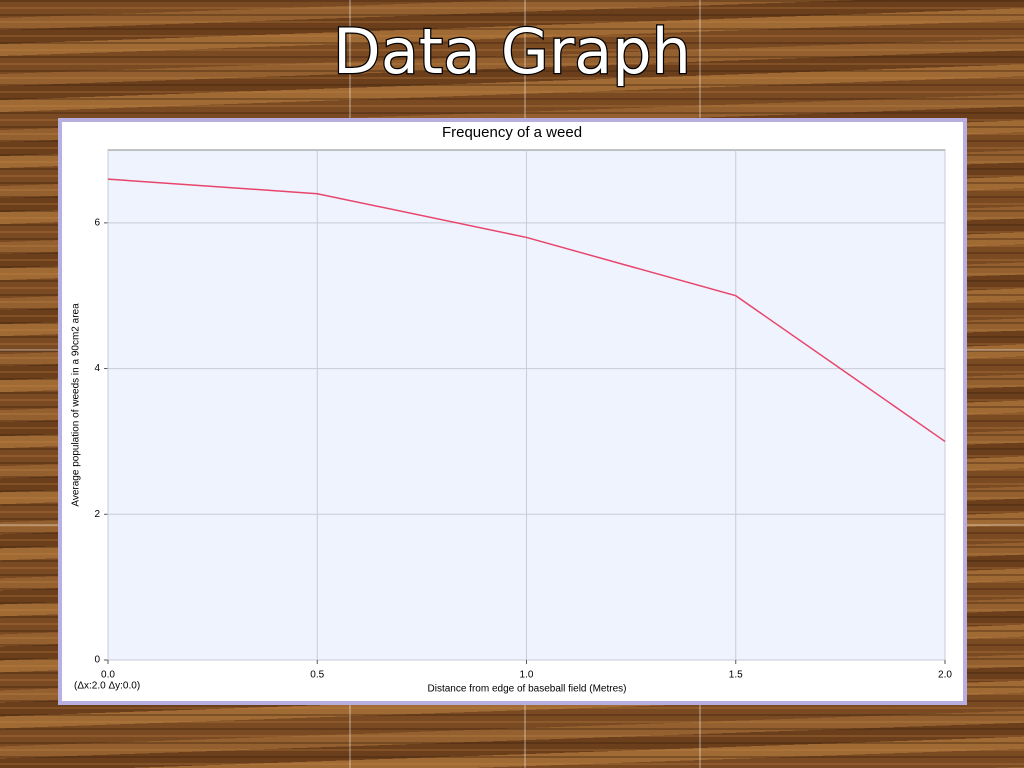 This screenshot has height=768, width=1024. I want to click on x-tick-label: 0.0, so click(108, 675).